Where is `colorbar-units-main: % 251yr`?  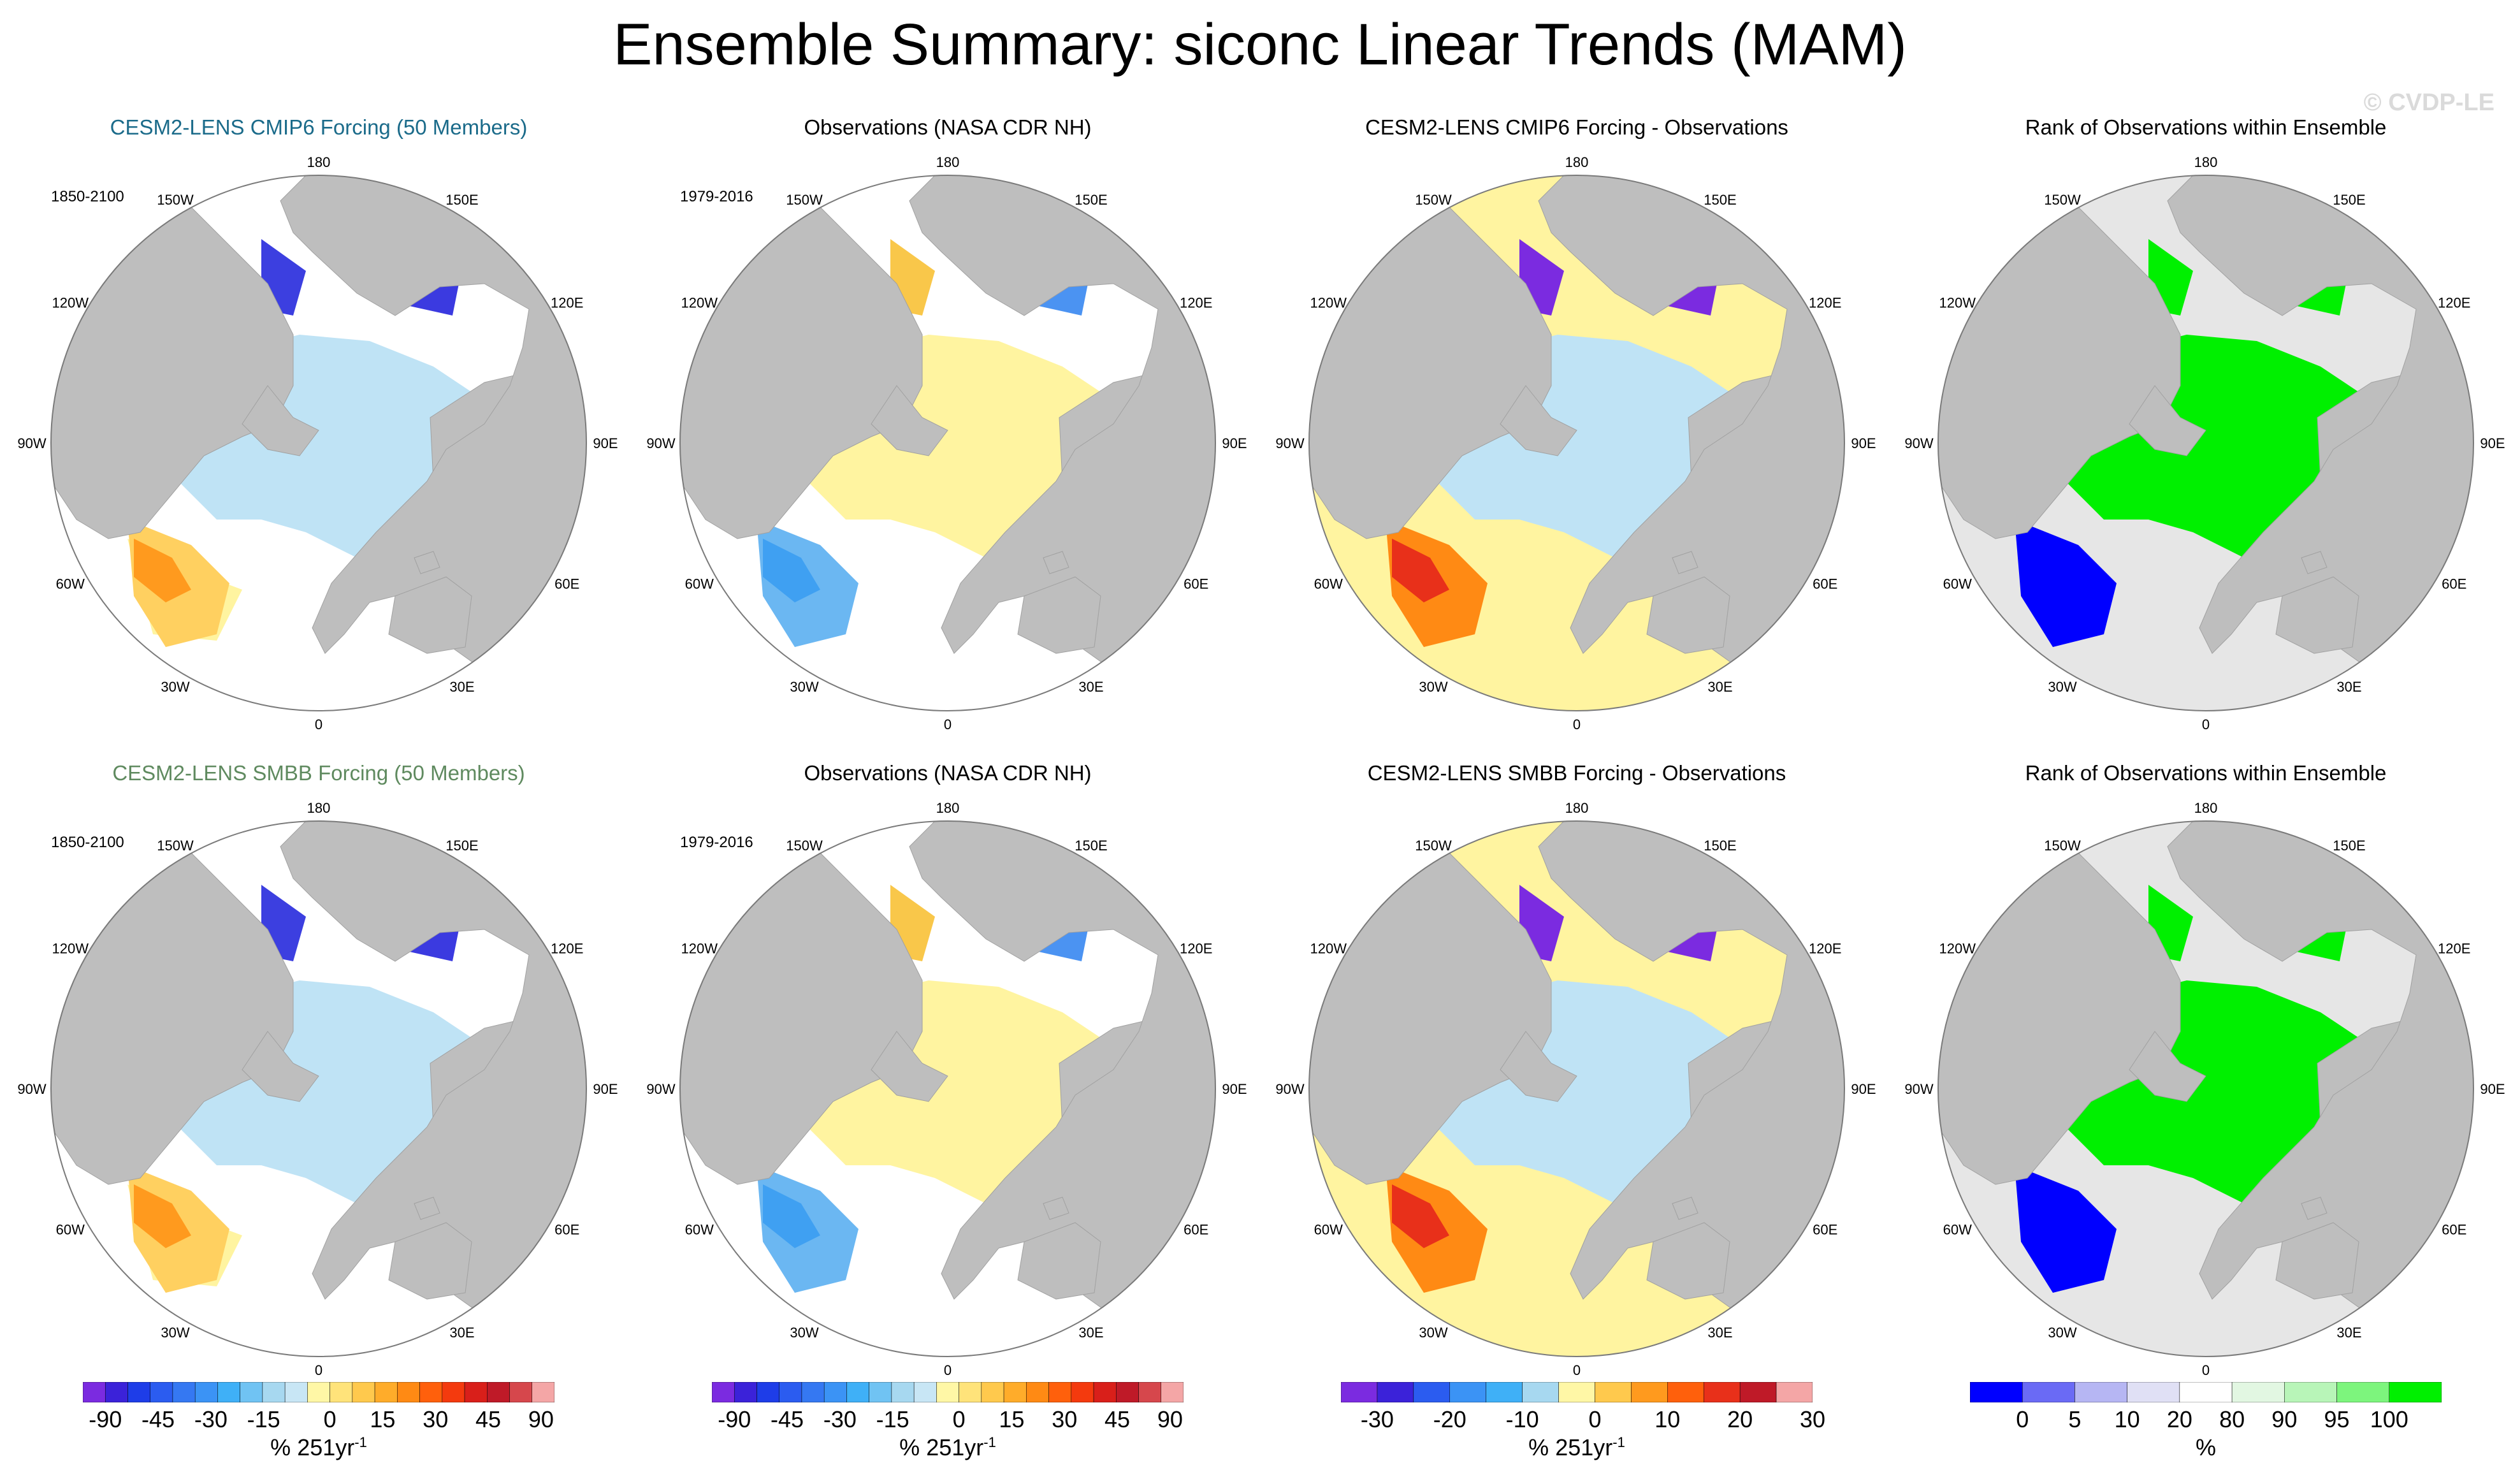
colorbar-units-main: % 251yr is located at coordinates (941, 1447).